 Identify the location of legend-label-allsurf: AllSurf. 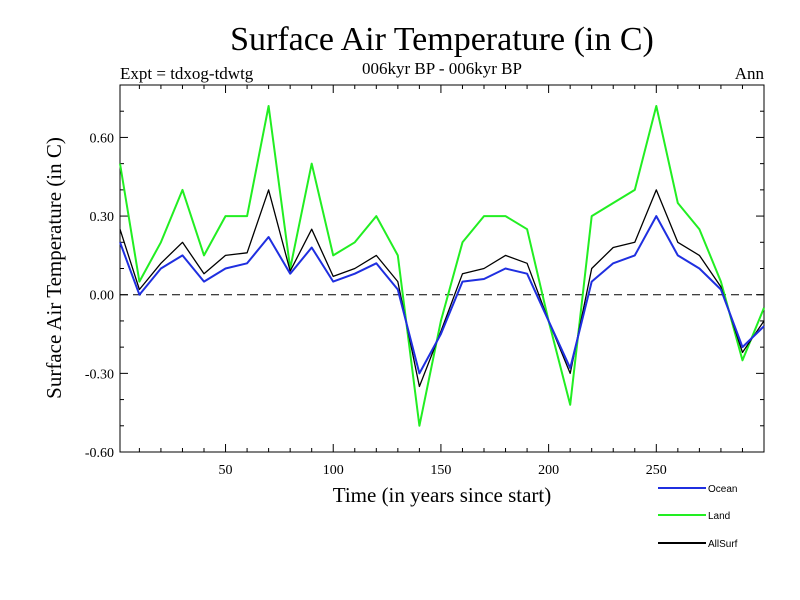
(723, 544).